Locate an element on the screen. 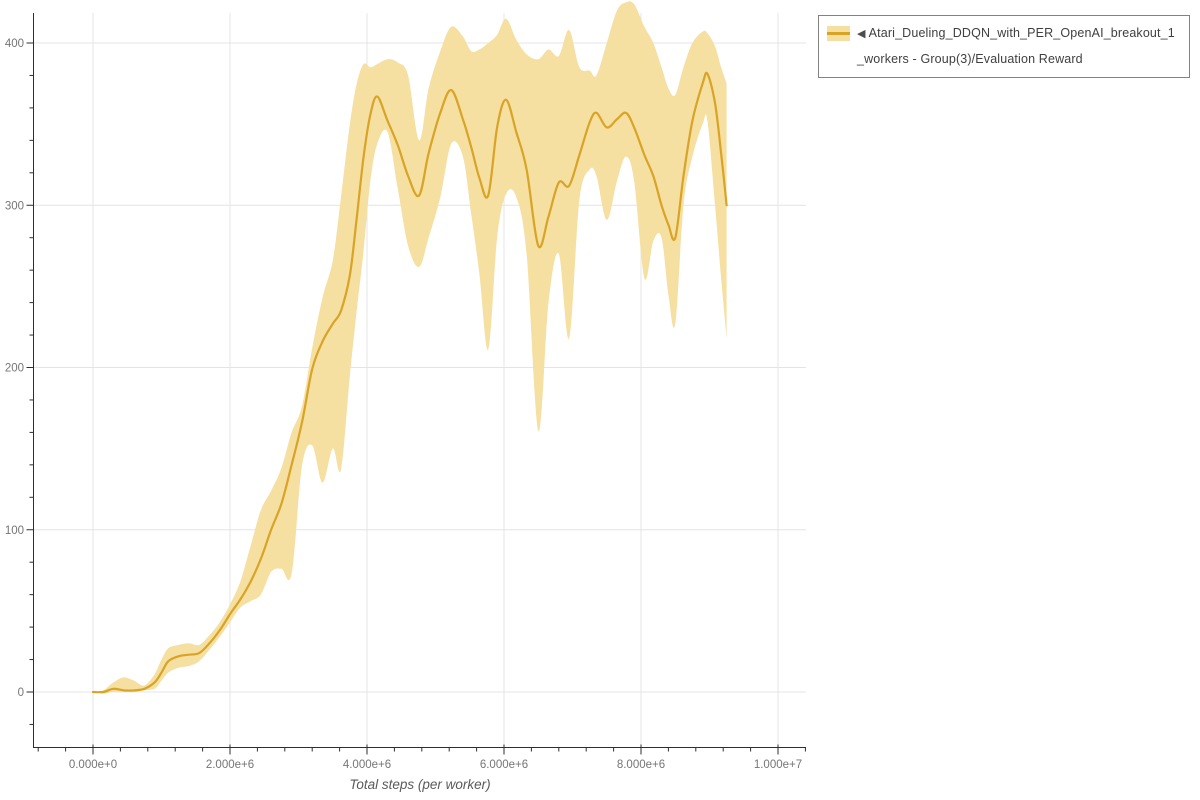  x-tick-label: 1.000e+7 is located at coordinates (778, 765).